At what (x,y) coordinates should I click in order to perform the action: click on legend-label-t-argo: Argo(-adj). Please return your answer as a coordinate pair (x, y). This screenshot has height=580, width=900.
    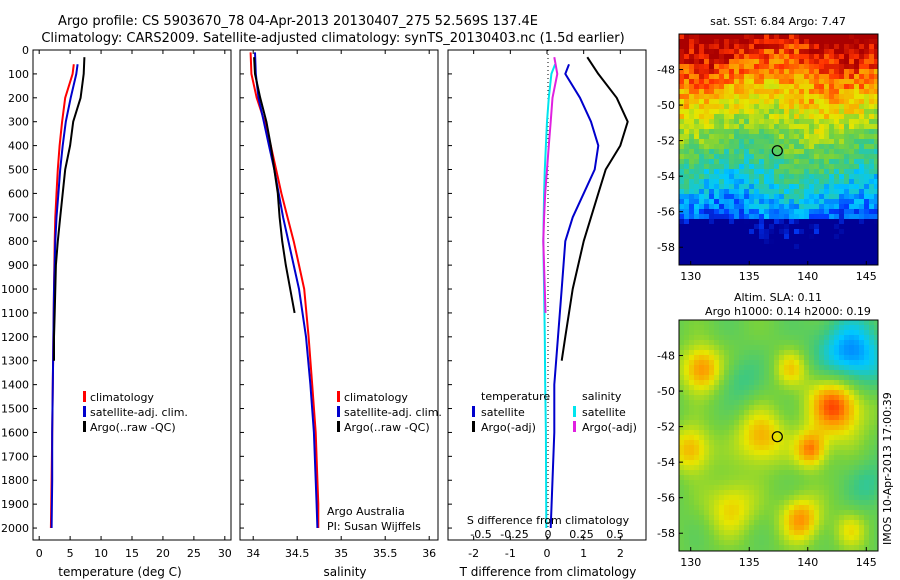
    Looking at the image, I should click on (508, 427).